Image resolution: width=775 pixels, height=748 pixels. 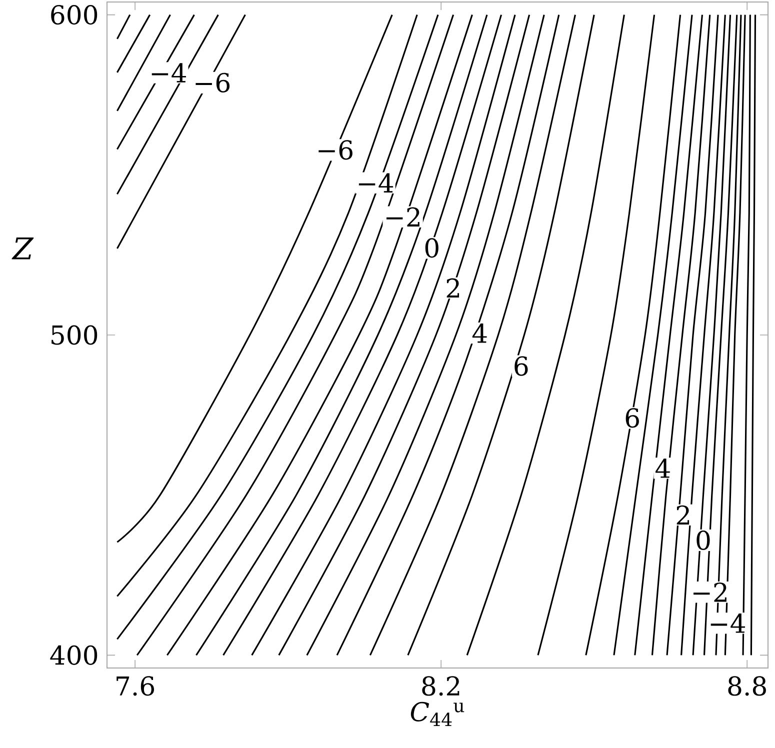 What do you see at coordinates (747, 686) in the screenshot?
I see `x-tick-label: 8.8` at bounding box center [747, 686].